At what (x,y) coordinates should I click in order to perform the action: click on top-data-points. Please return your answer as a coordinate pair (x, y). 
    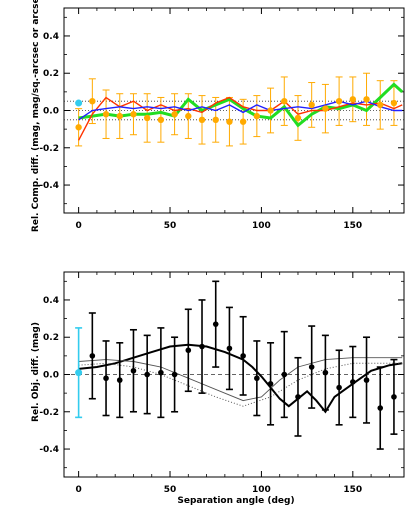
    Looking at the image, I should click on (236, 113).